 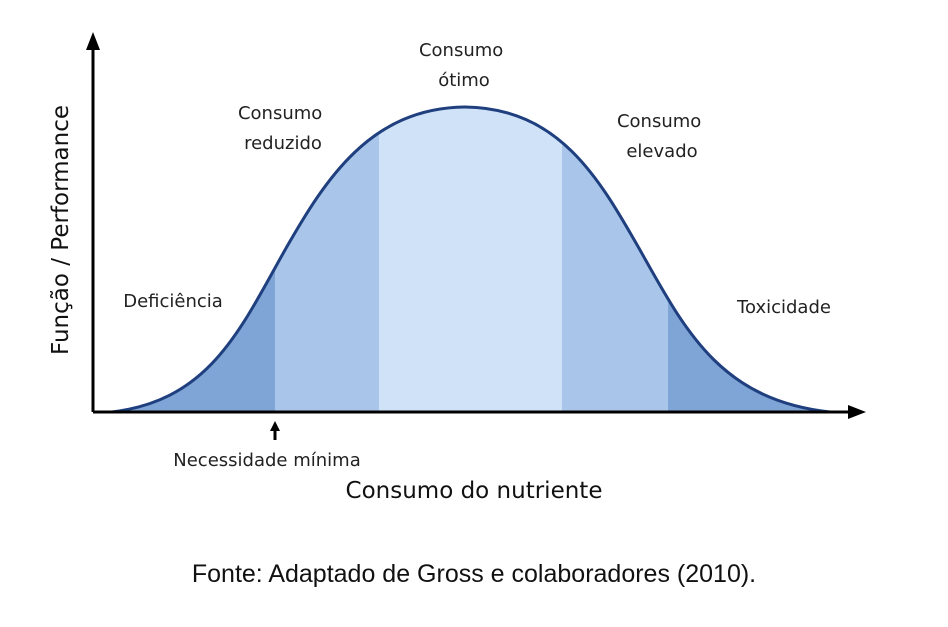 I want to click on label-consumo-otimo-line2: ótimo, so click(x=464, y=80).